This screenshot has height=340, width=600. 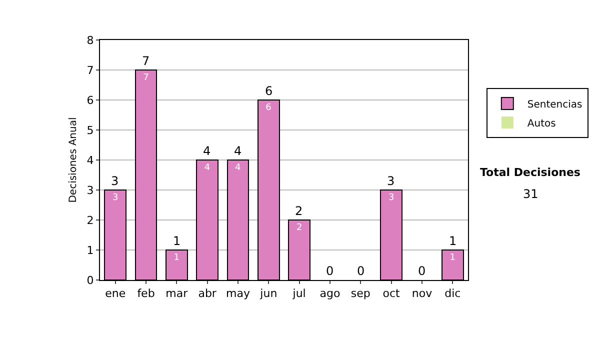 I want to click on total-label: 7, so click(x=146, y=61).